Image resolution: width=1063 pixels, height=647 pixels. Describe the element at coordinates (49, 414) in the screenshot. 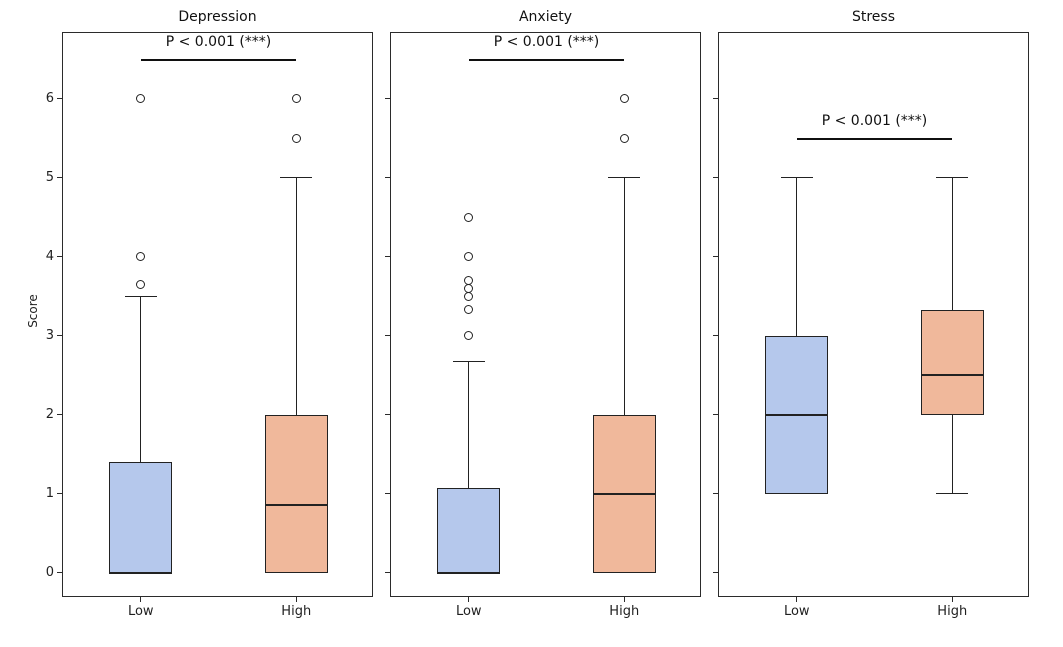

I see `y-tick-label: 2` at that location.